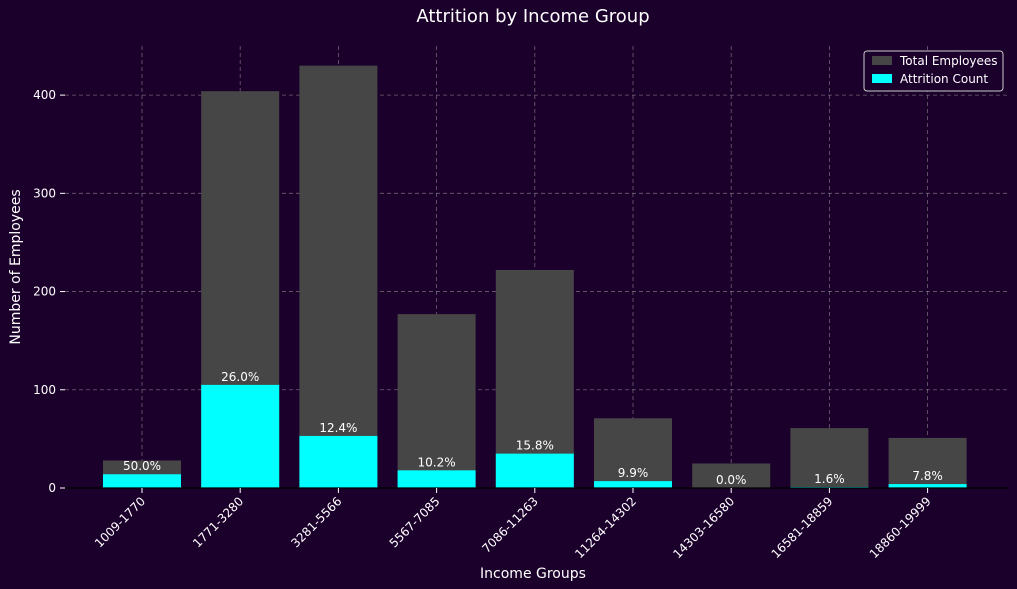  I want to click on y-axis-title: Number of Employees, so click(16, 266).